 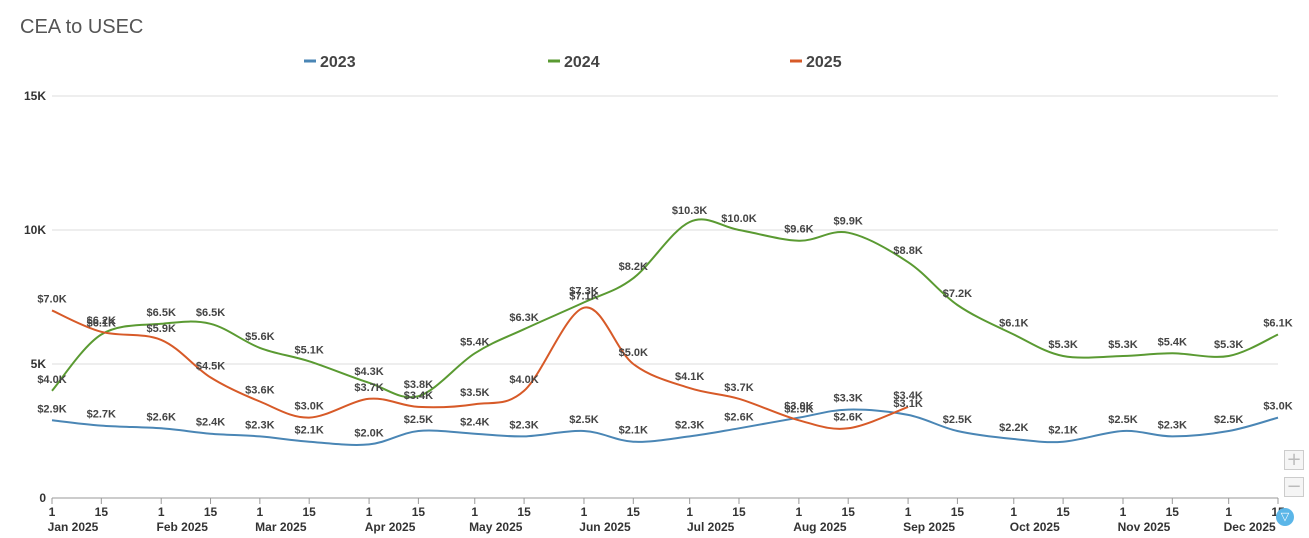 What do you see at coordinates (1013, 428) in the screenshot?
I see `data-label-2023: $2.2K` at bounding box center [1013, 428].